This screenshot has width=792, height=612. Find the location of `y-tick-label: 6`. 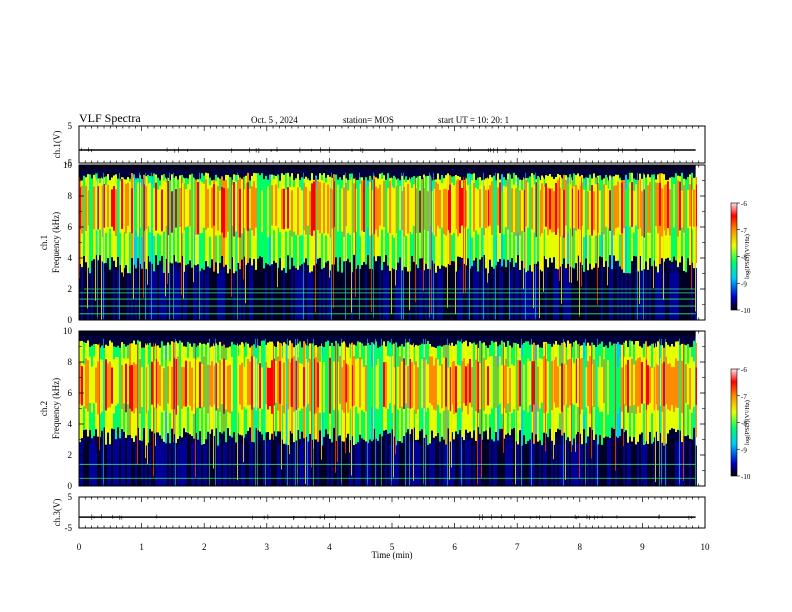

y-tick-label: 6 is located at coordinates (70, 393).